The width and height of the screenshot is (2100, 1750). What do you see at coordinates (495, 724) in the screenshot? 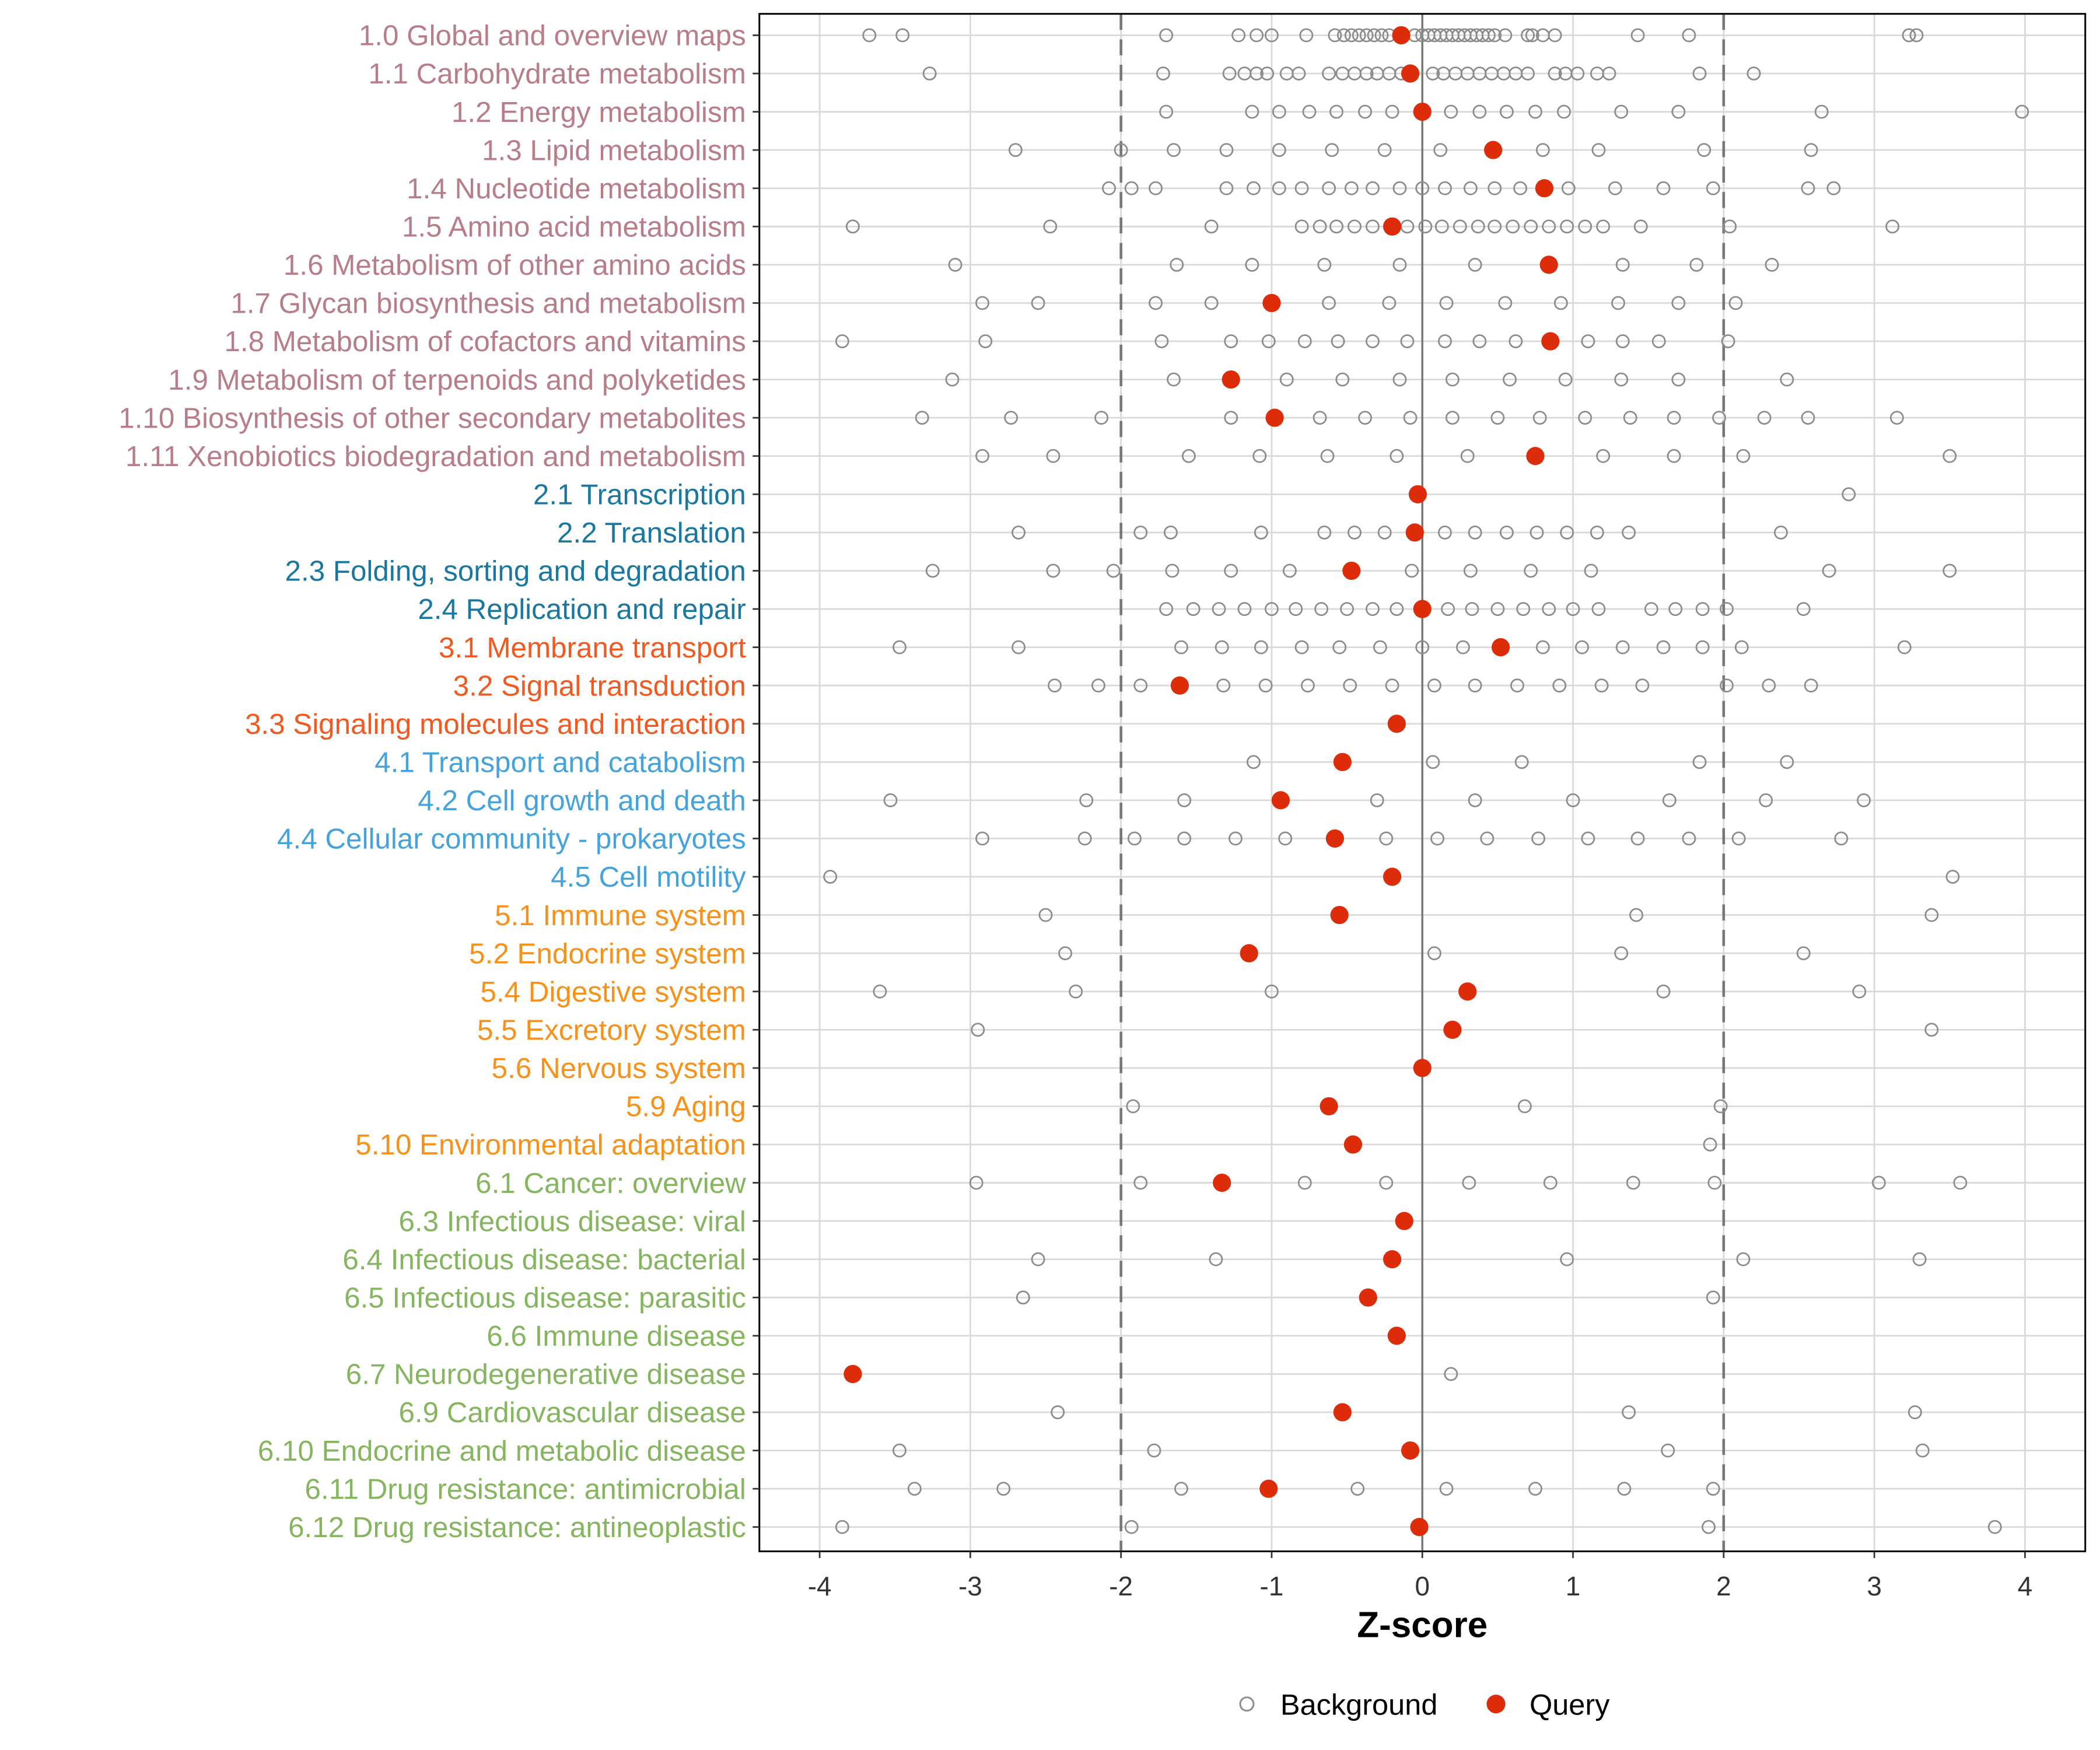
I see `category-label: 3.3 Signaling molecules and interaction` at bounding box center [495, 724].